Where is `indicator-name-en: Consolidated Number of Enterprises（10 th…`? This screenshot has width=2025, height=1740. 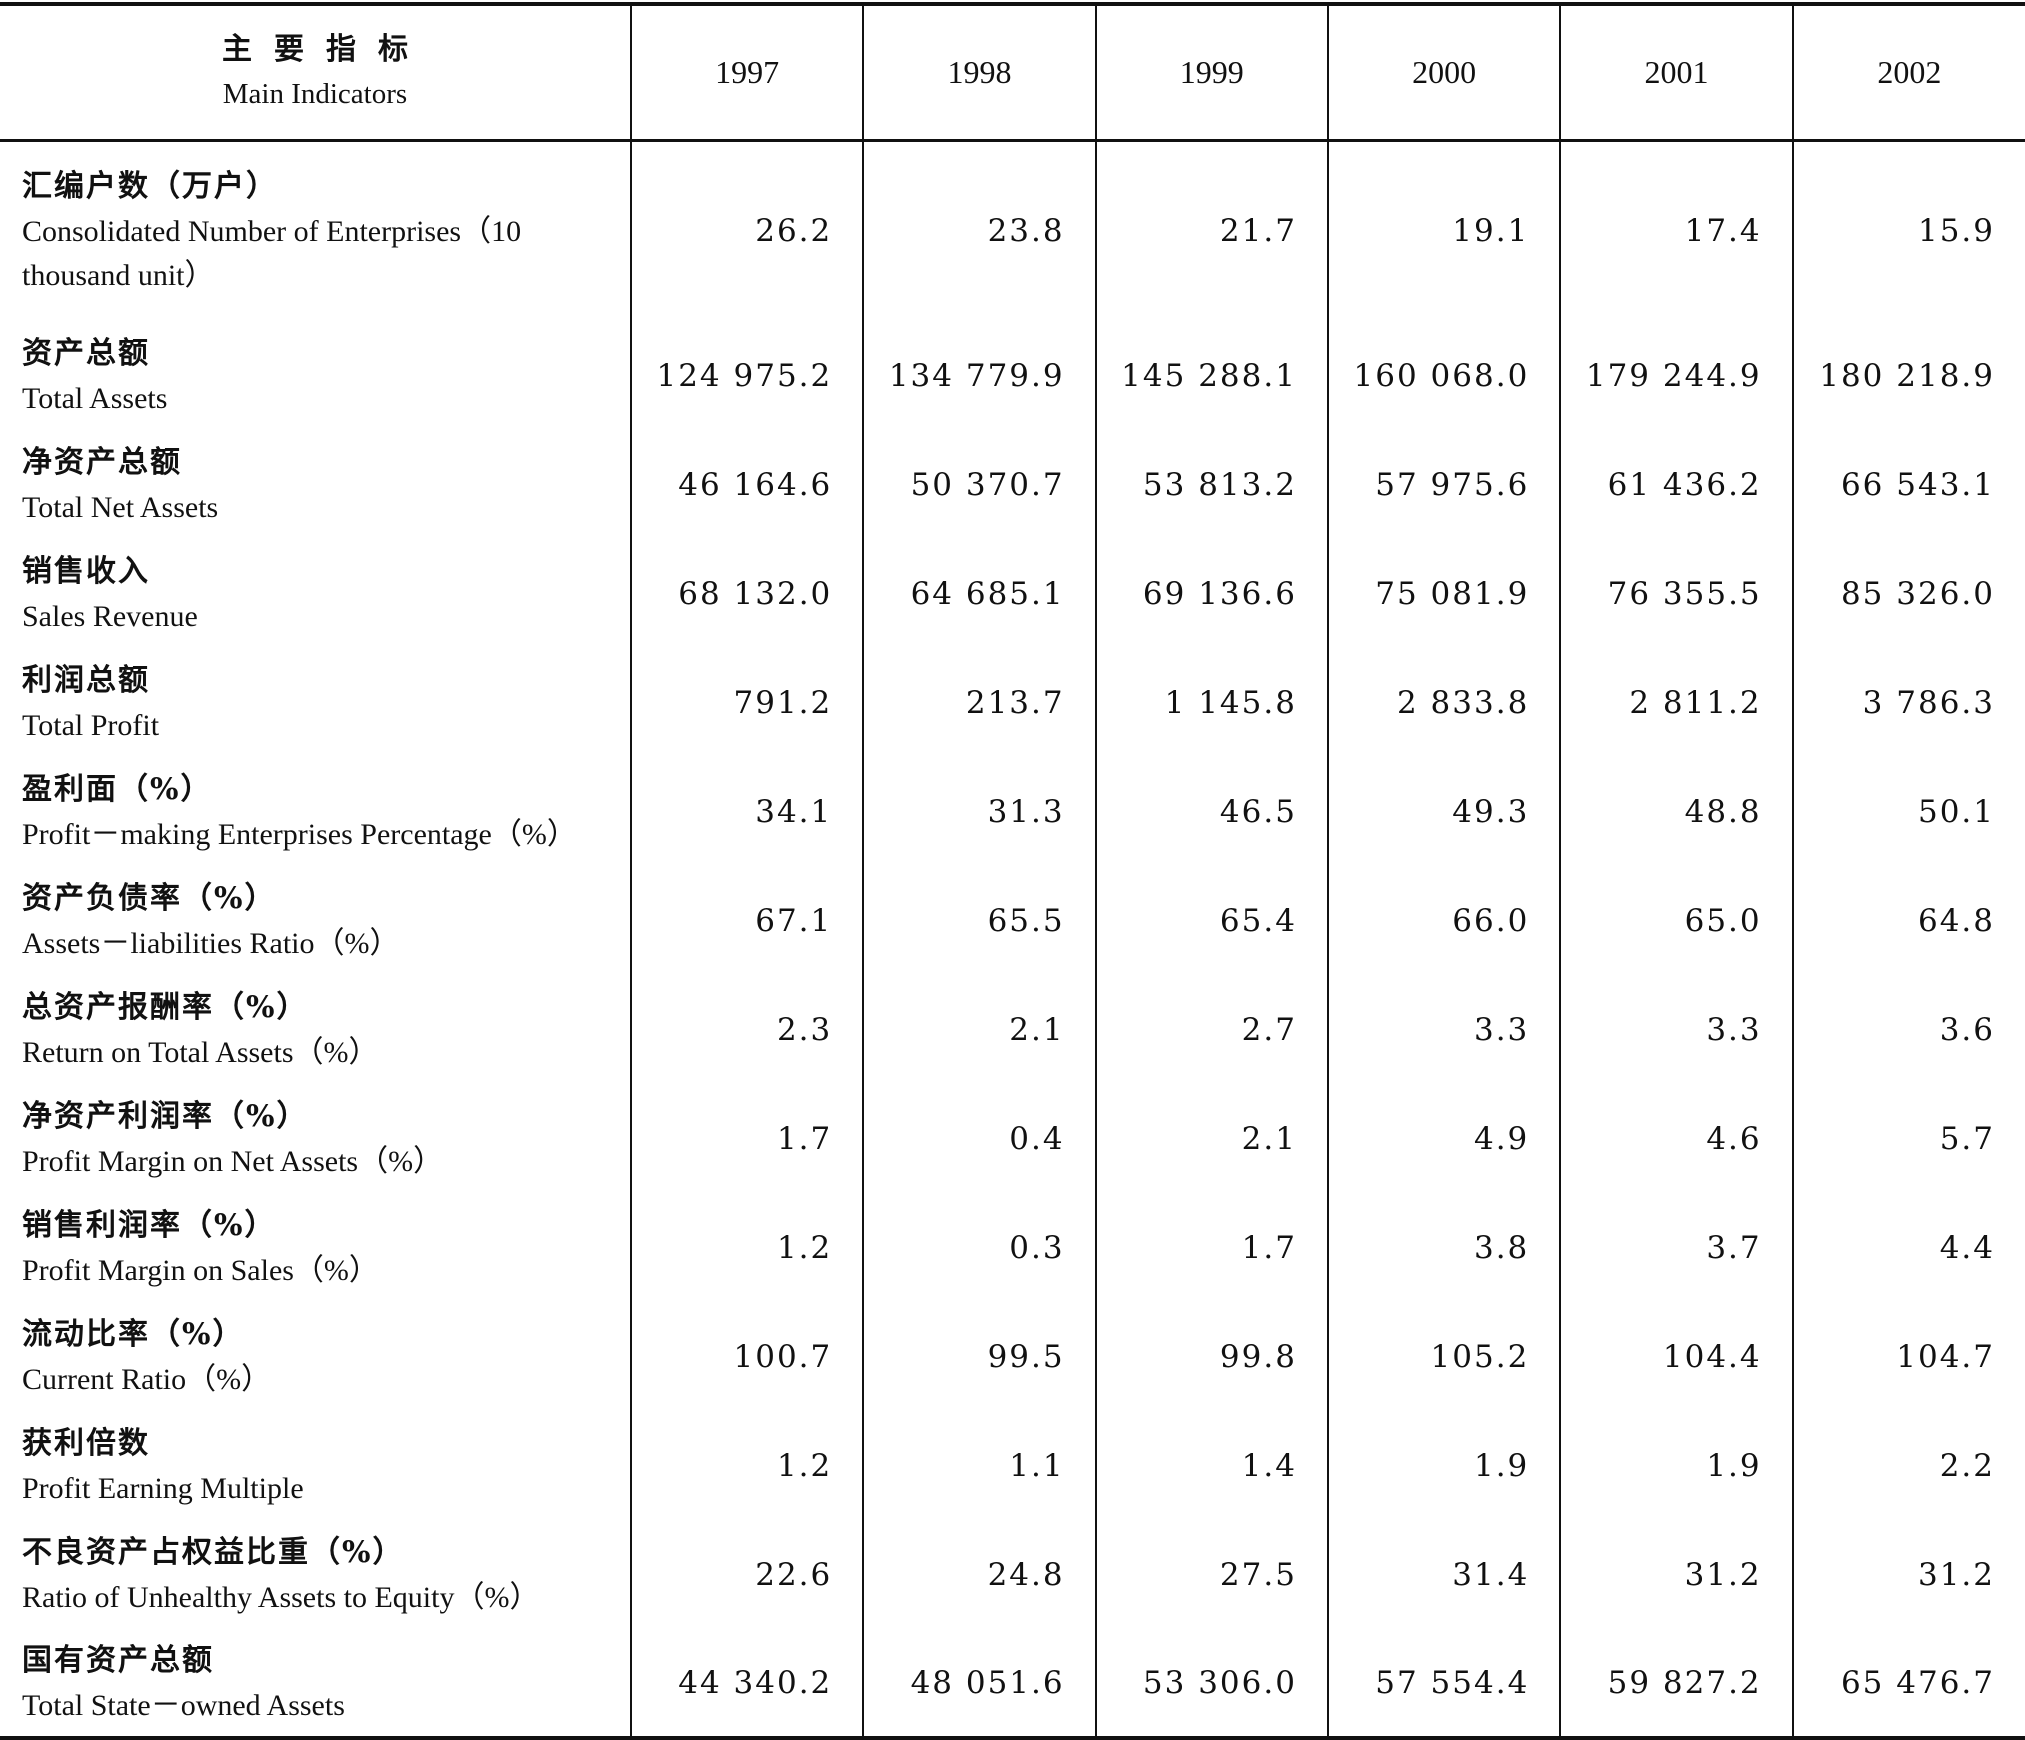 indicator-name-en: Consolidated Number of Enterprises（10 th… is located at coordinates (272, 254).